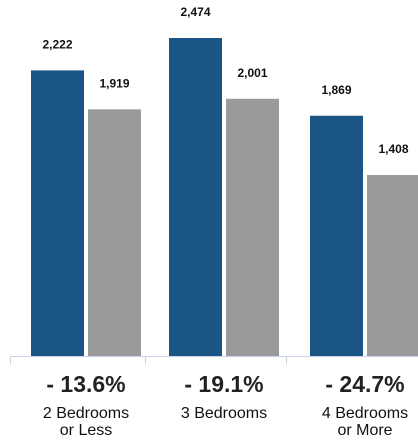 The image size is (418, 448). Describe the element at coordinates (336, 90) in the screenshot. I see `value-label-3-series-1: 1,869` at that location.